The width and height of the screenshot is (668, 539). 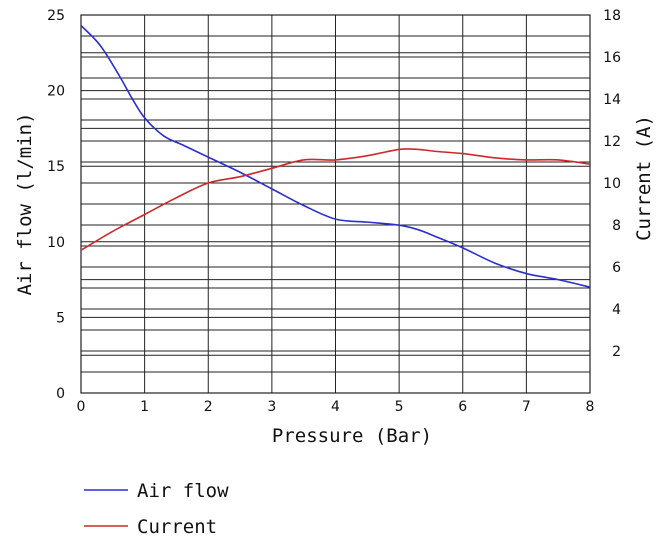 What do you see at coordinates (144, 407) in the screenshot?
I see `x-tick-label: 1` at bounding box center [144, 407].